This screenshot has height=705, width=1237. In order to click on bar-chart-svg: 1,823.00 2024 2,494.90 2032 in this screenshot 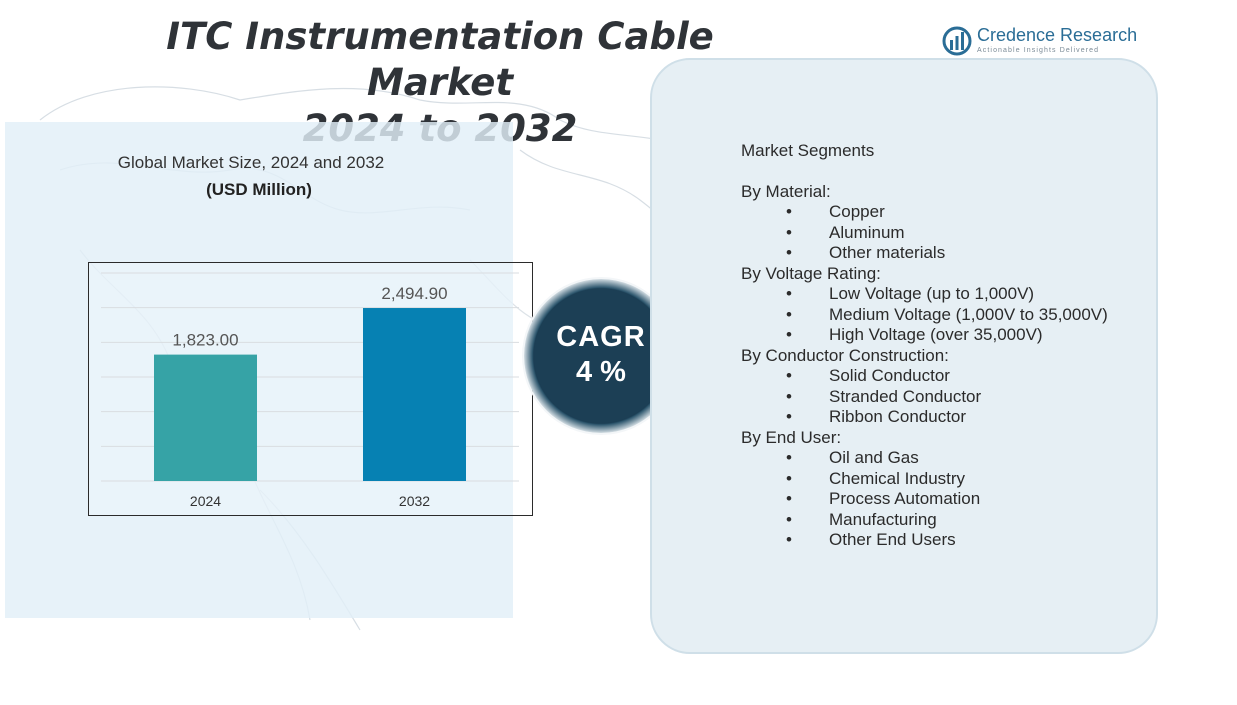, I will do `click(310, 390)`.